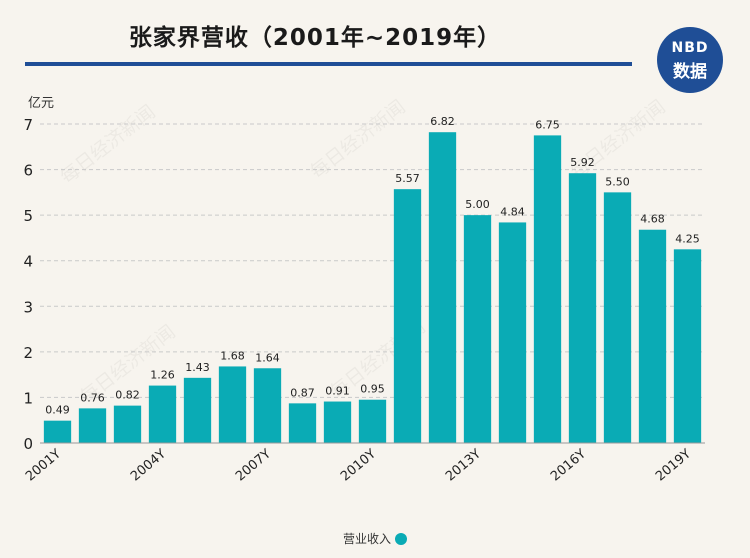 This screenshot has width=750, height=558. What do you see at coordinates (28, 398) in the screenshot?
I see `y-tick-label: 1` at bounding box center [28, 398].